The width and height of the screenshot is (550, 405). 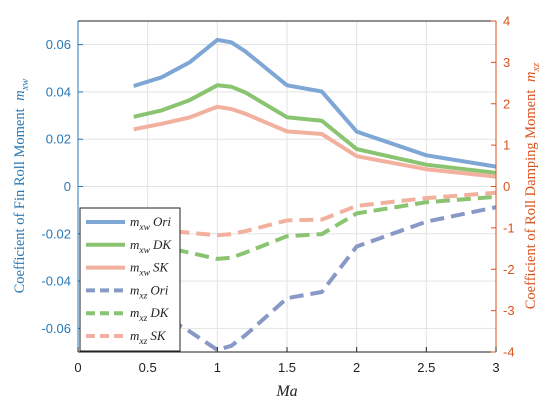 I want to click on right-tick-label: -1, so click(x=509, y=227).